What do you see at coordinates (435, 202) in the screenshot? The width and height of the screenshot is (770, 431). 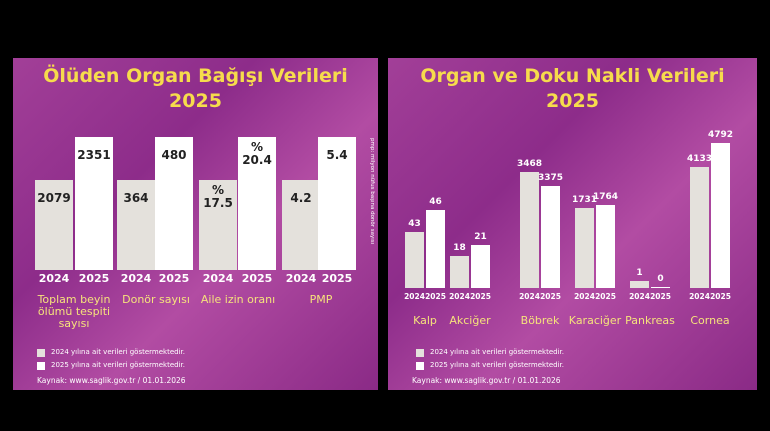 I see `value-label: 46` at bounding box center [435, 202].